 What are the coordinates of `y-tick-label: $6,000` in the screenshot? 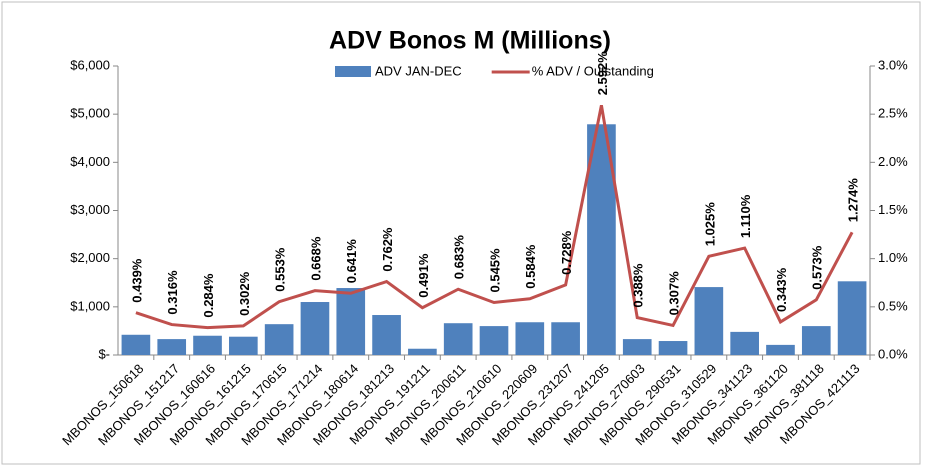 It's located at (90, 64).